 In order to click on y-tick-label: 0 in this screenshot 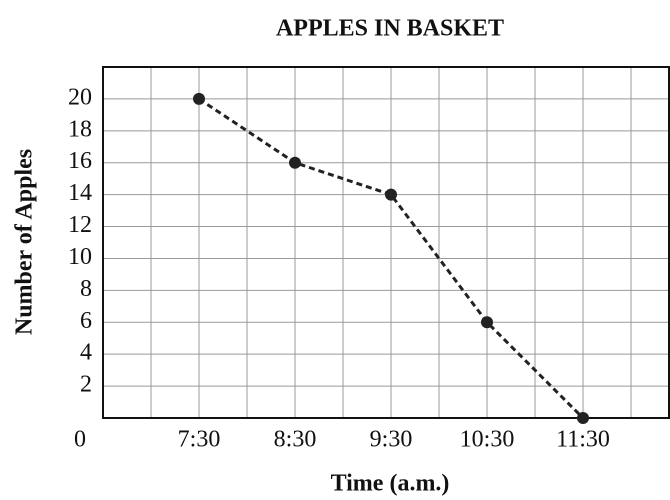, I will do `click(80, 440)`.